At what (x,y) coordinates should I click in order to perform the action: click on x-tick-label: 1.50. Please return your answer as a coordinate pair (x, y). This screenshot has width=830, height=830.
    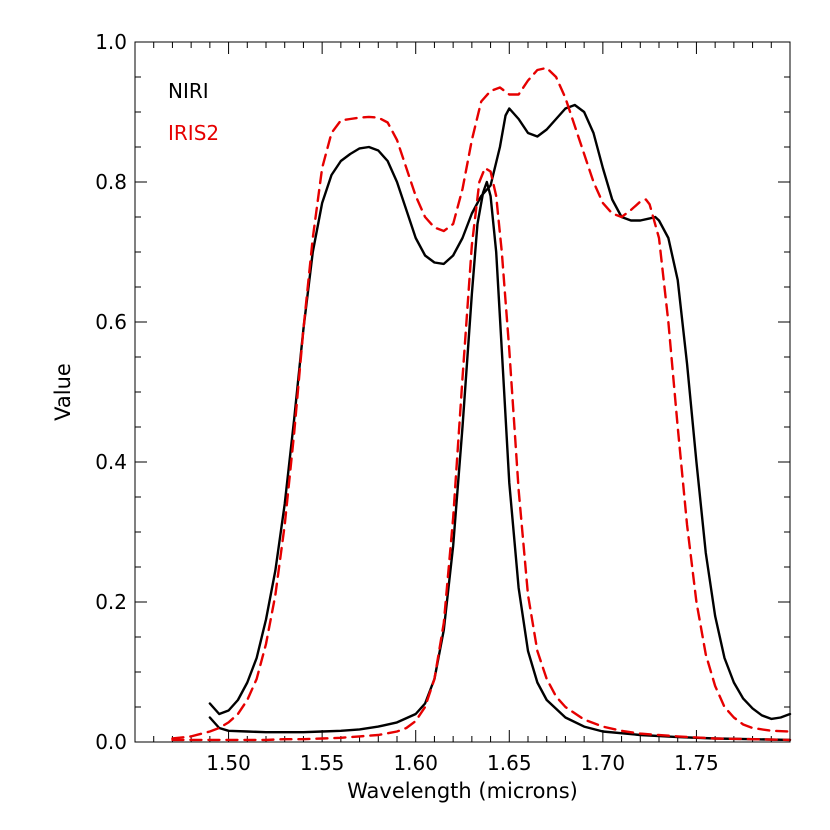
    Looking at the image, I should click on (228, 763).